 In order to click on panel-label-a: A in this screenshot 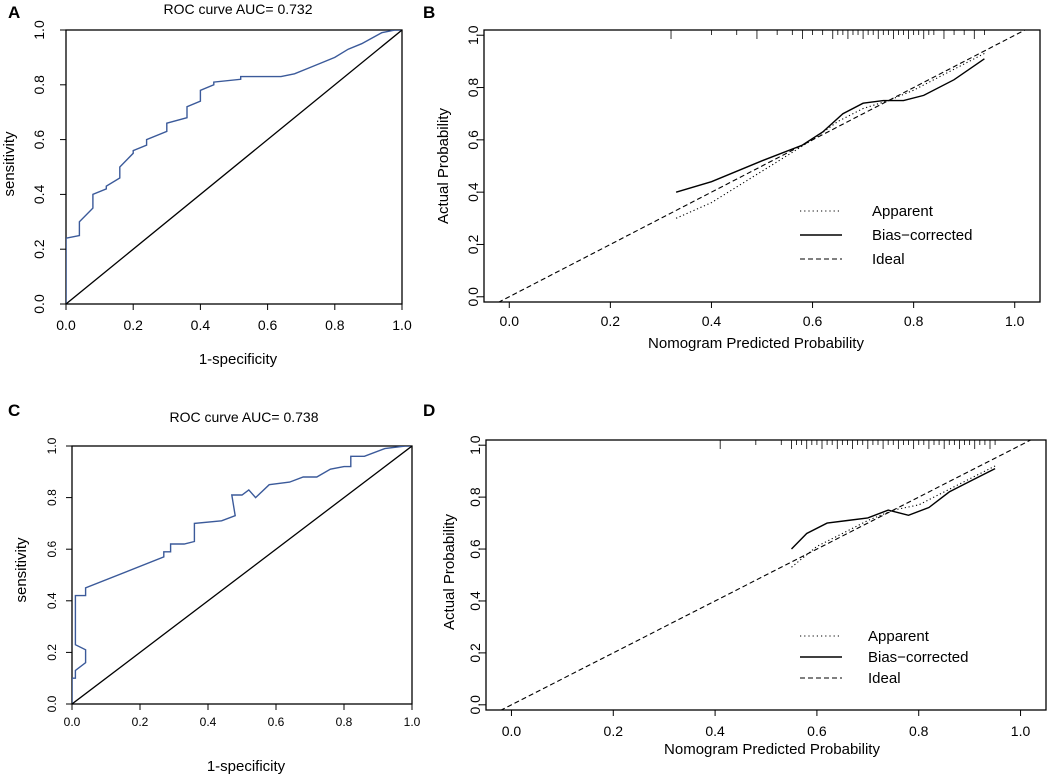, I will do `click(14, 12)`.